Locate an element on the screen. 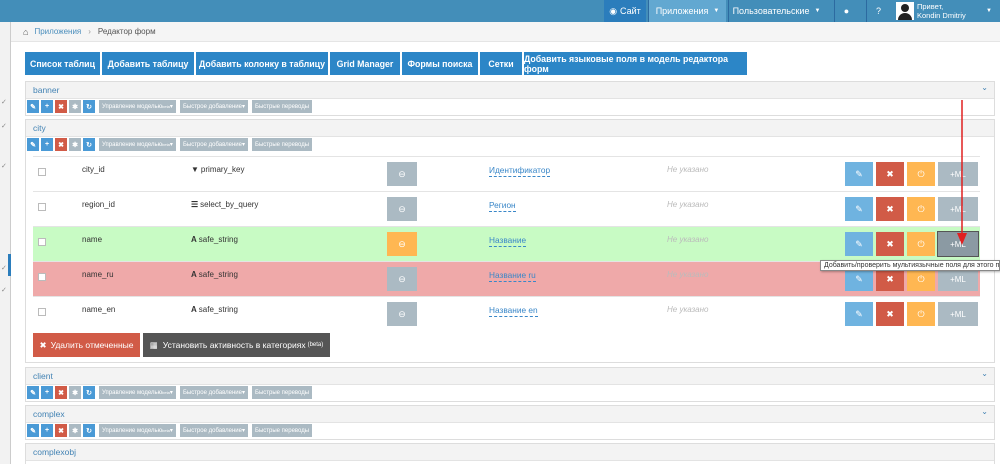  field-label-link: Идентификатор is located at coordinates (520, 171).